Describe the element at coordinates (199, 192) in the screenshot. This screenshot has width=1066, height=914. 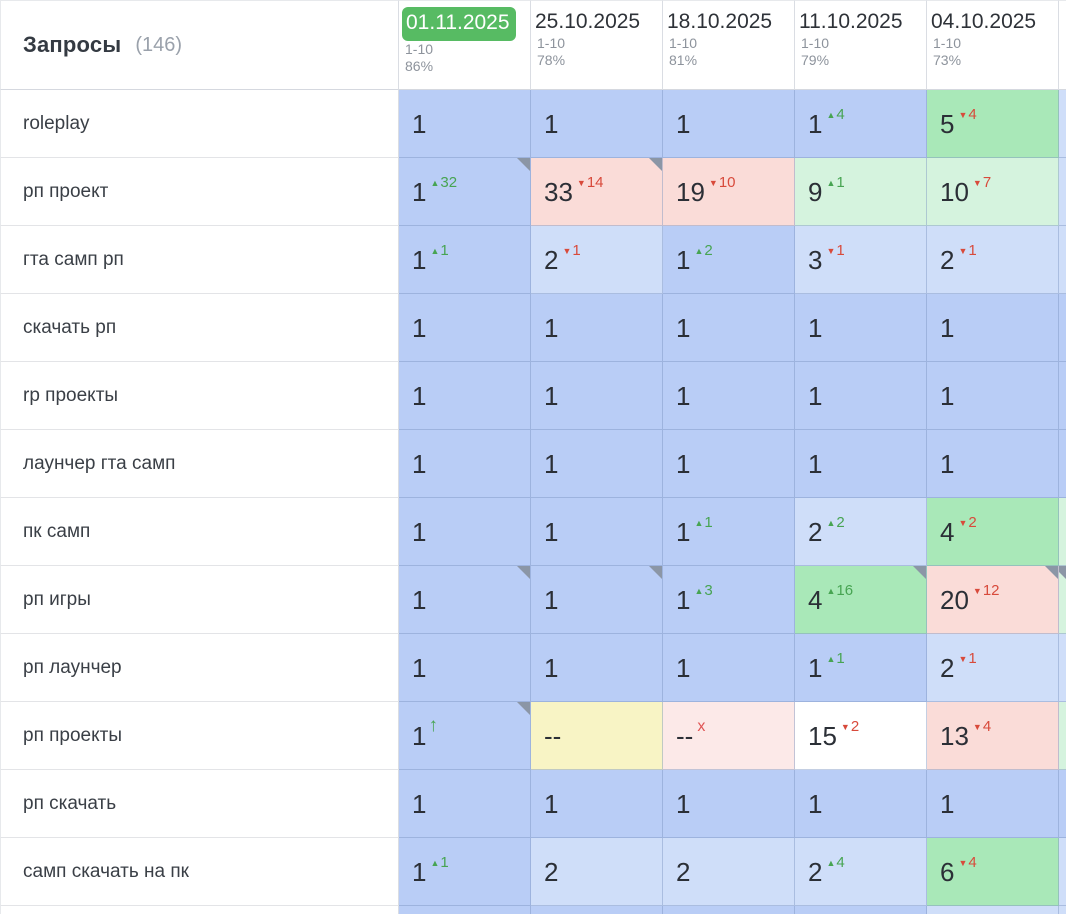
I see `query-cell: рп проект` at that location.